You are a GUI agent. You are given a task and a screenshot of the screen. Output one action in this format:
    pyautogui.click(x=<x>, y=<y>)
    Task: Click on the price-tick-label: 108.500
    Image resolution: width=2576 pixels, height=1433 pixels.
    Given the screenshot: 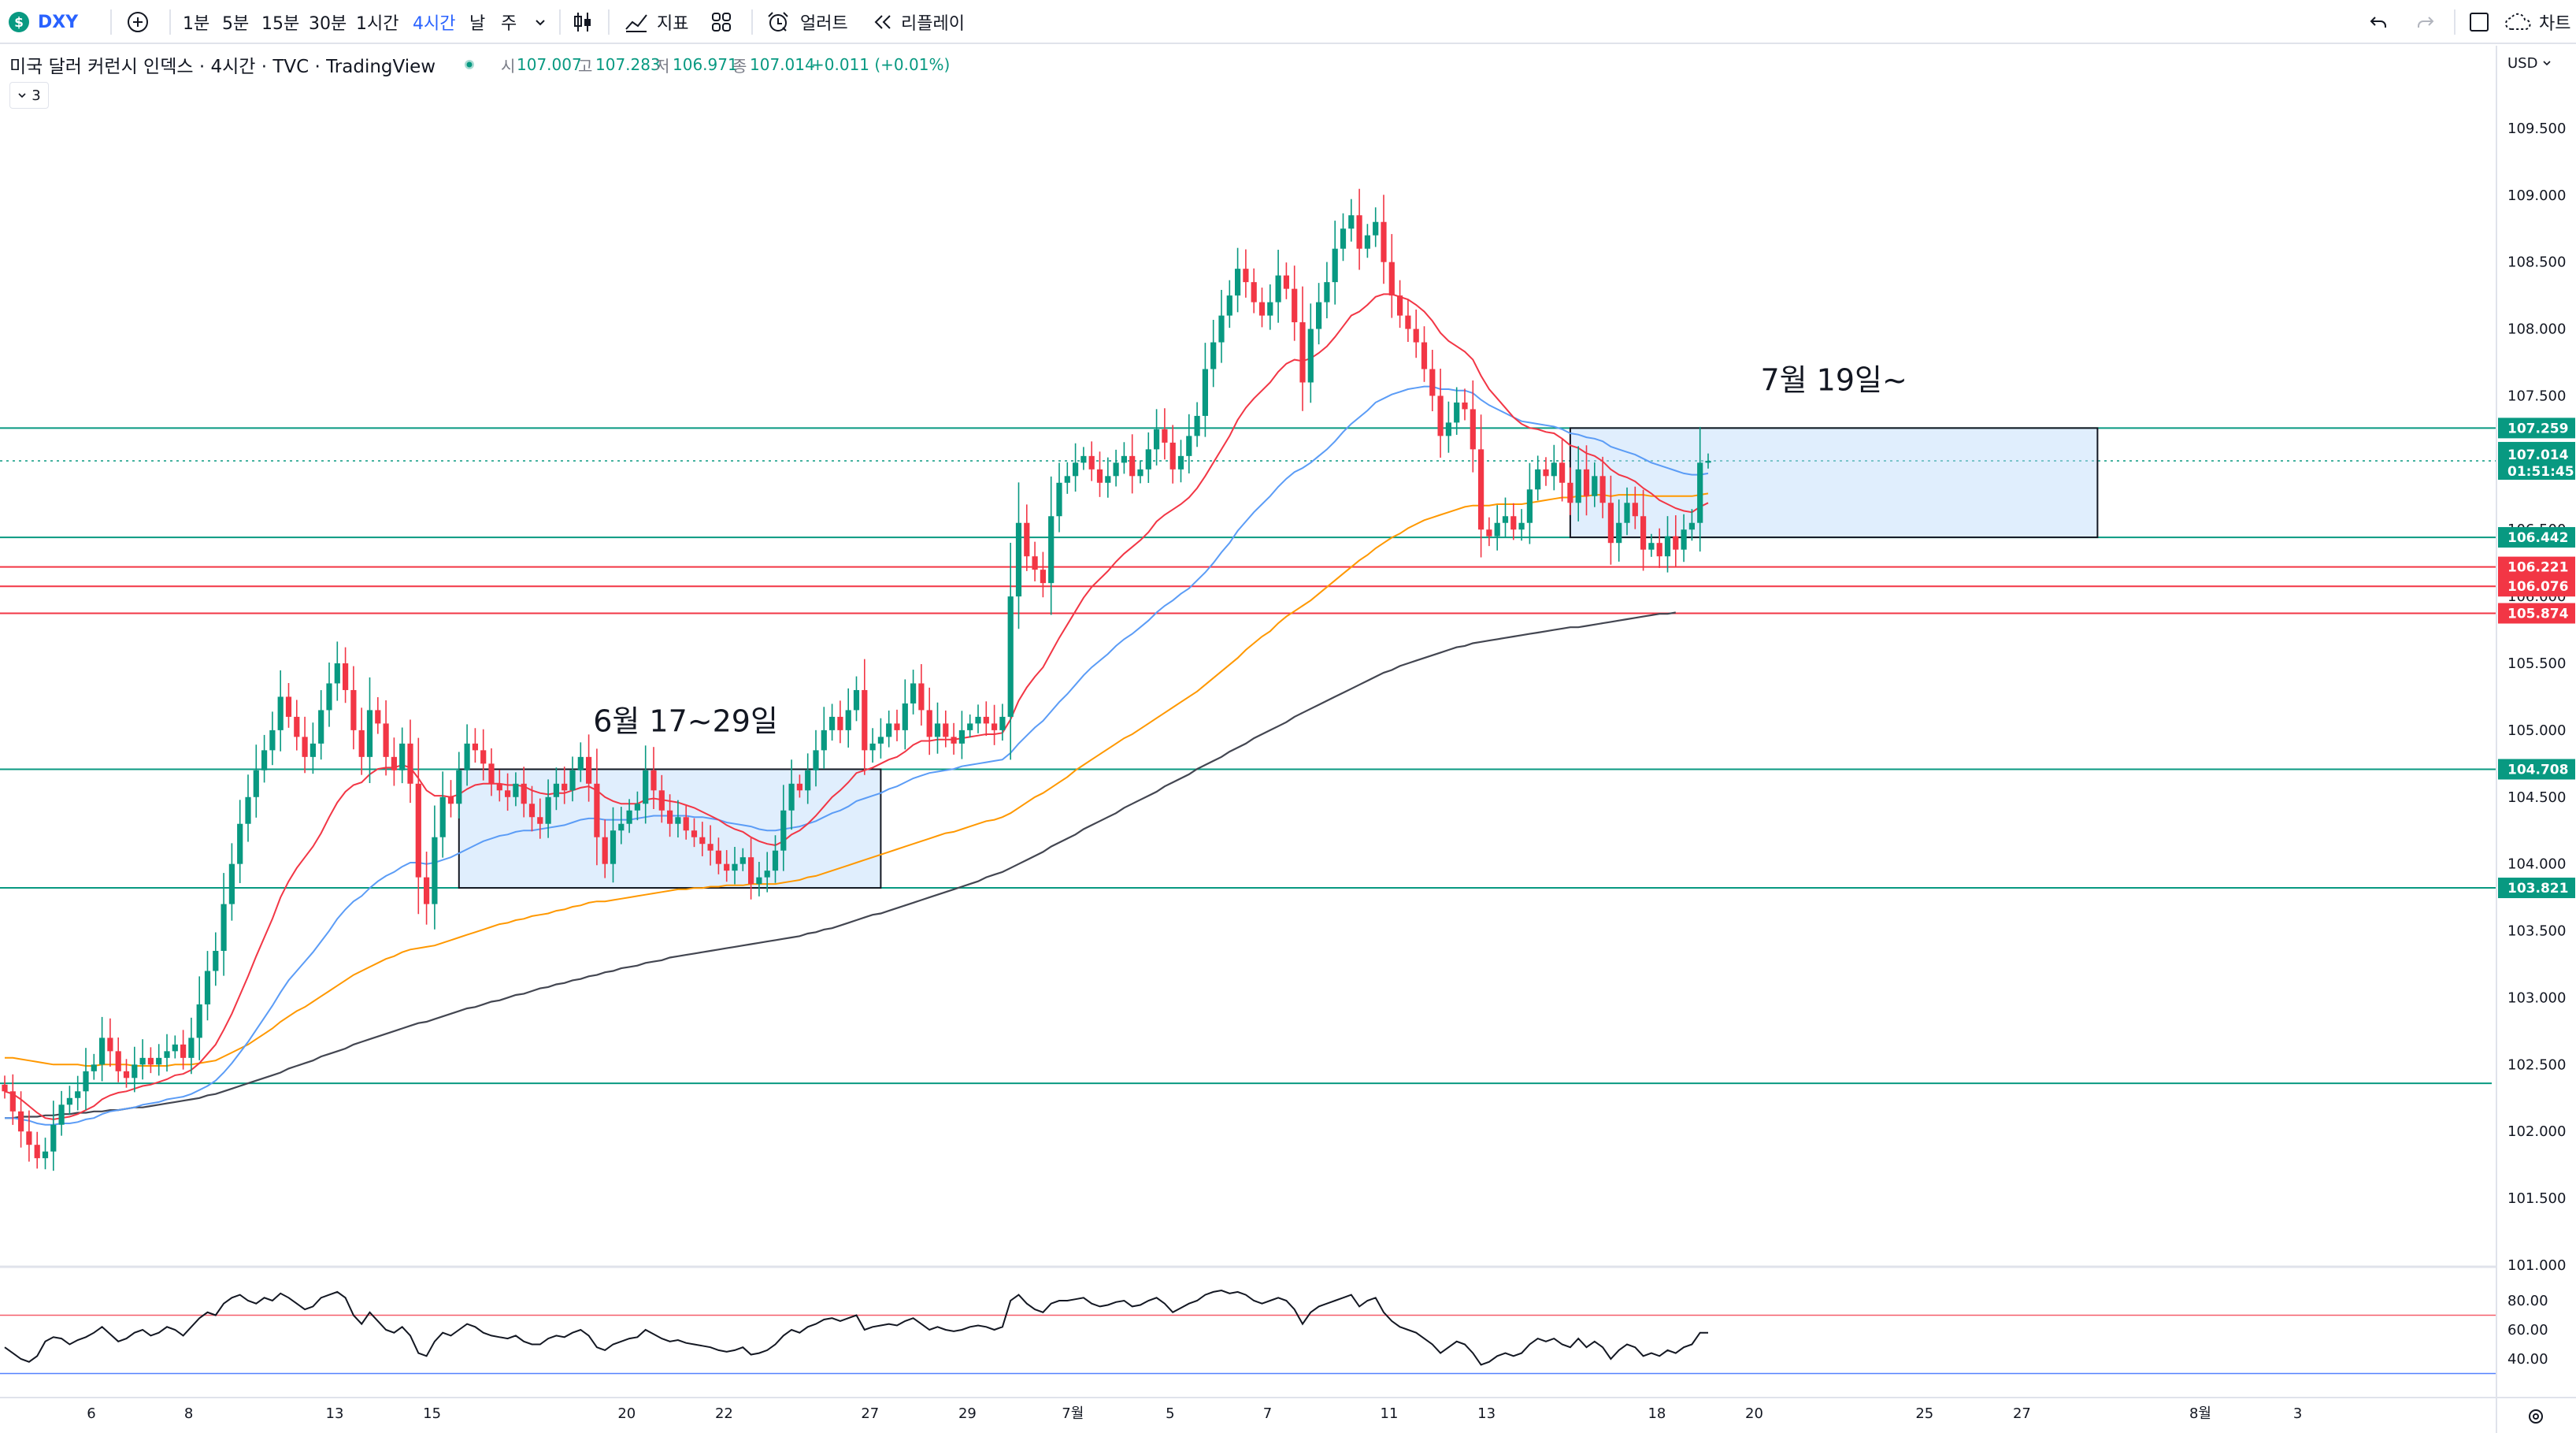 What is the action you would take?
    pyautogui.click(x=2536, y=262)
    